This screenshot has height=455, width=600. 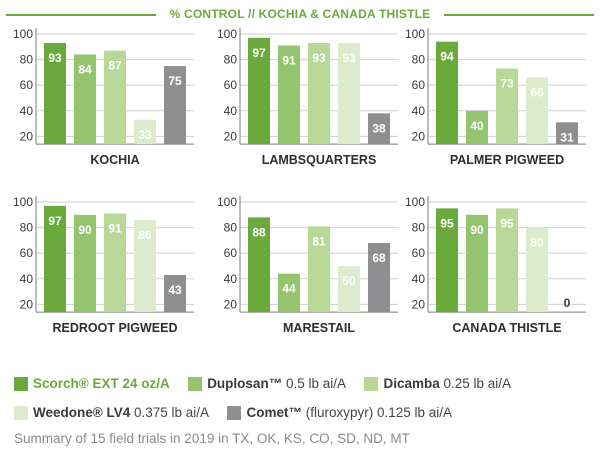 What do you see at coordinates (537, 243) in the screenshot?
I see `bar-value-label: 80` at bounding box center [537, 243].